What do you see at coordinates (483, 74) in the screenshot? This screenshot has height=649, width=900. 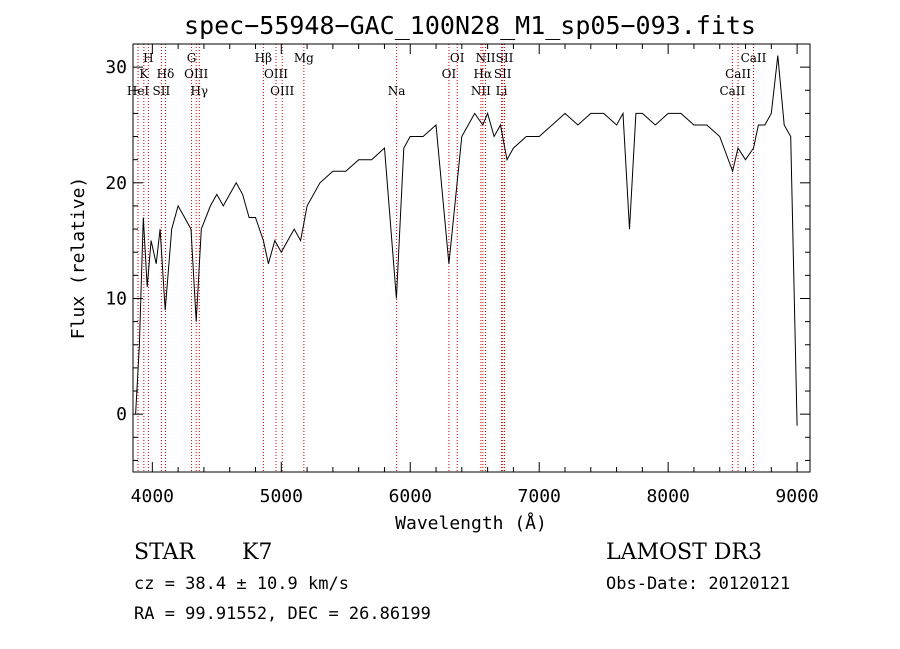 I see `spectral-line-label: Hα` at bounding box center [483, 74].